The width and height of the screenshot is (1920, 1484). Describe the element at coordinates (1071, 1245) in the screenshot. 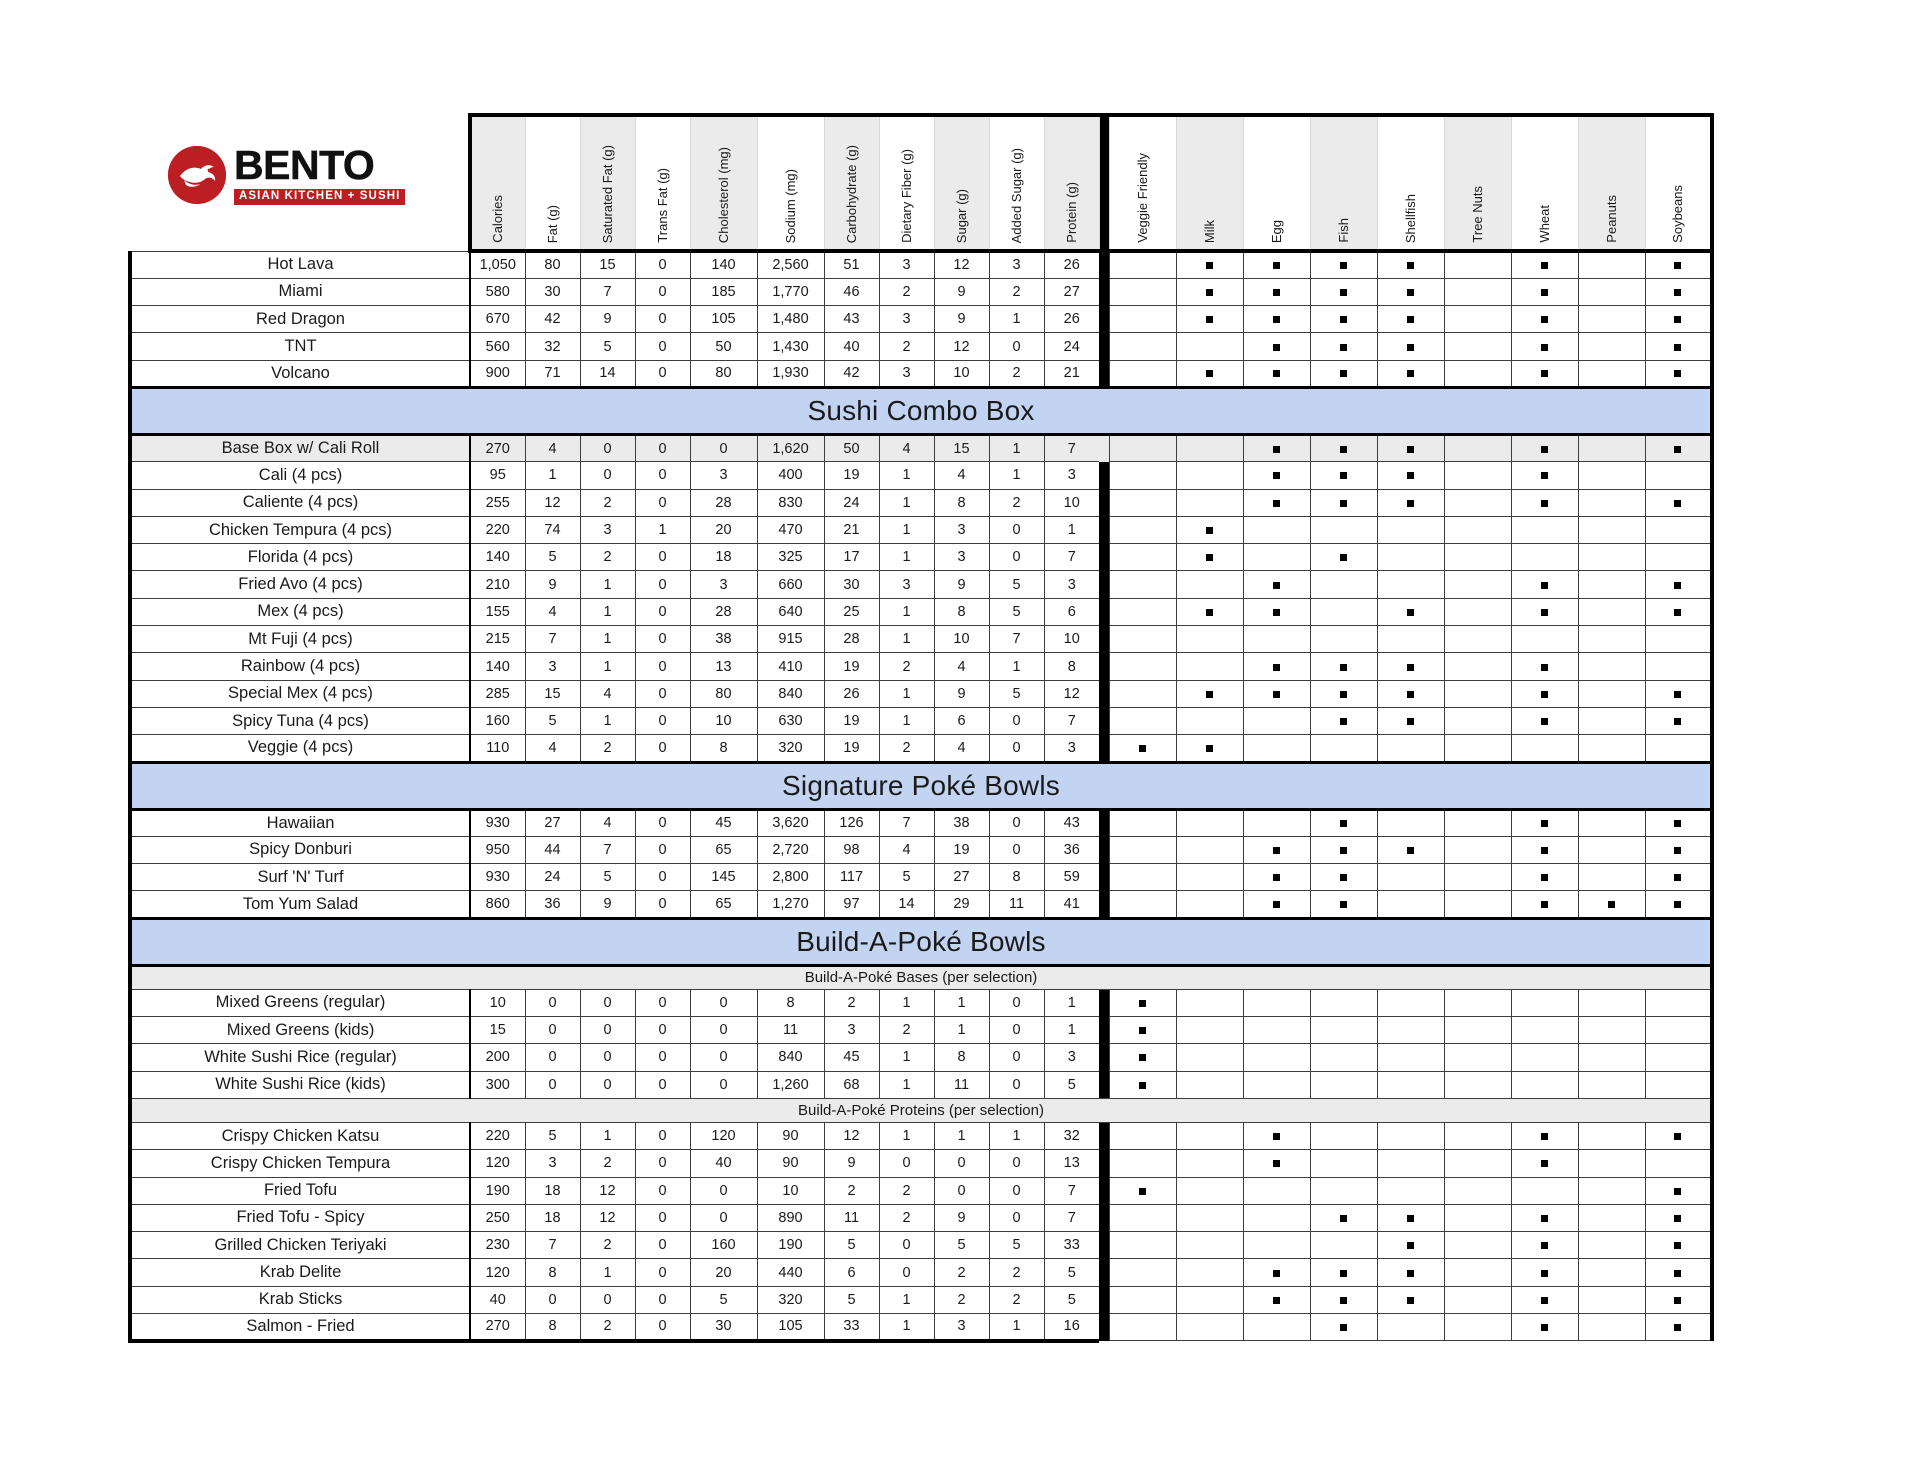

I see `nutrition-value: 33` at that location.